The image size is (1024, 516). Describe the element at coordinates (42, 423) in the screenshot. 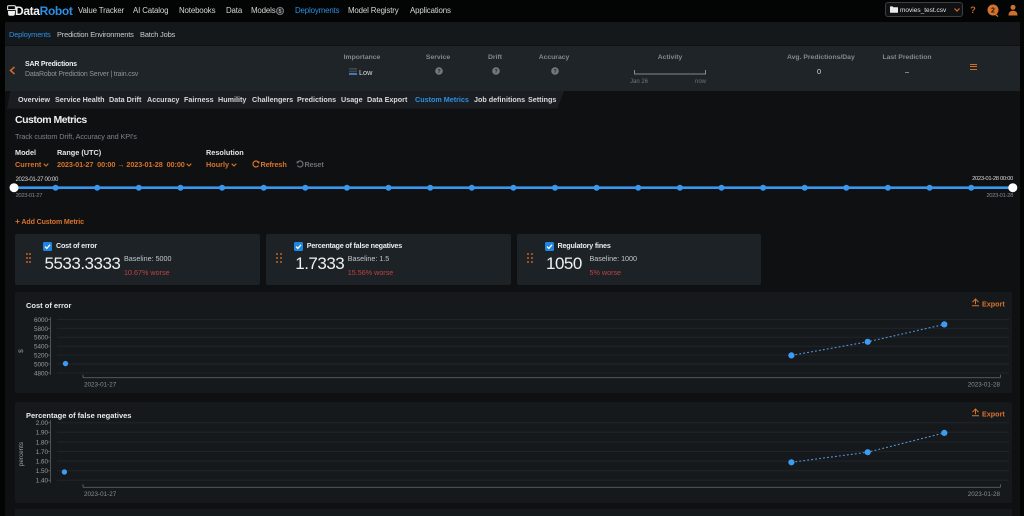

I see `svg-text: 2.00` at that location.